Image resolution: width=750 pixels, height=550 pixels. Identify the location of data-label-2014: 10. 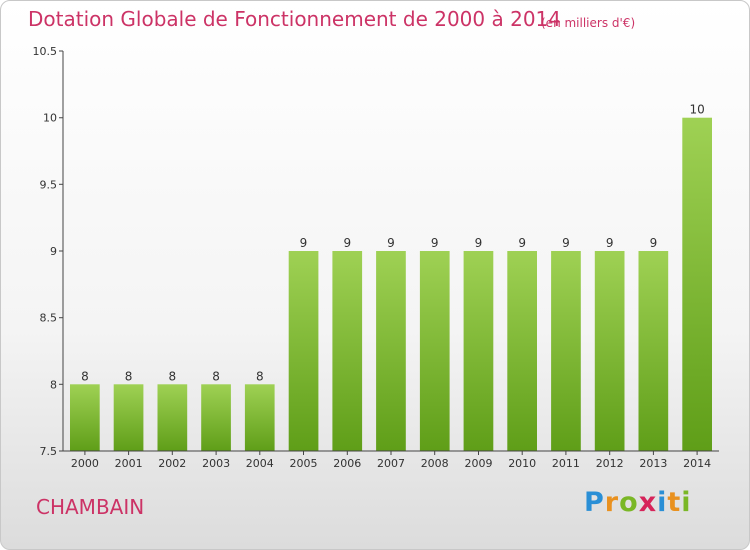
(696, 110).